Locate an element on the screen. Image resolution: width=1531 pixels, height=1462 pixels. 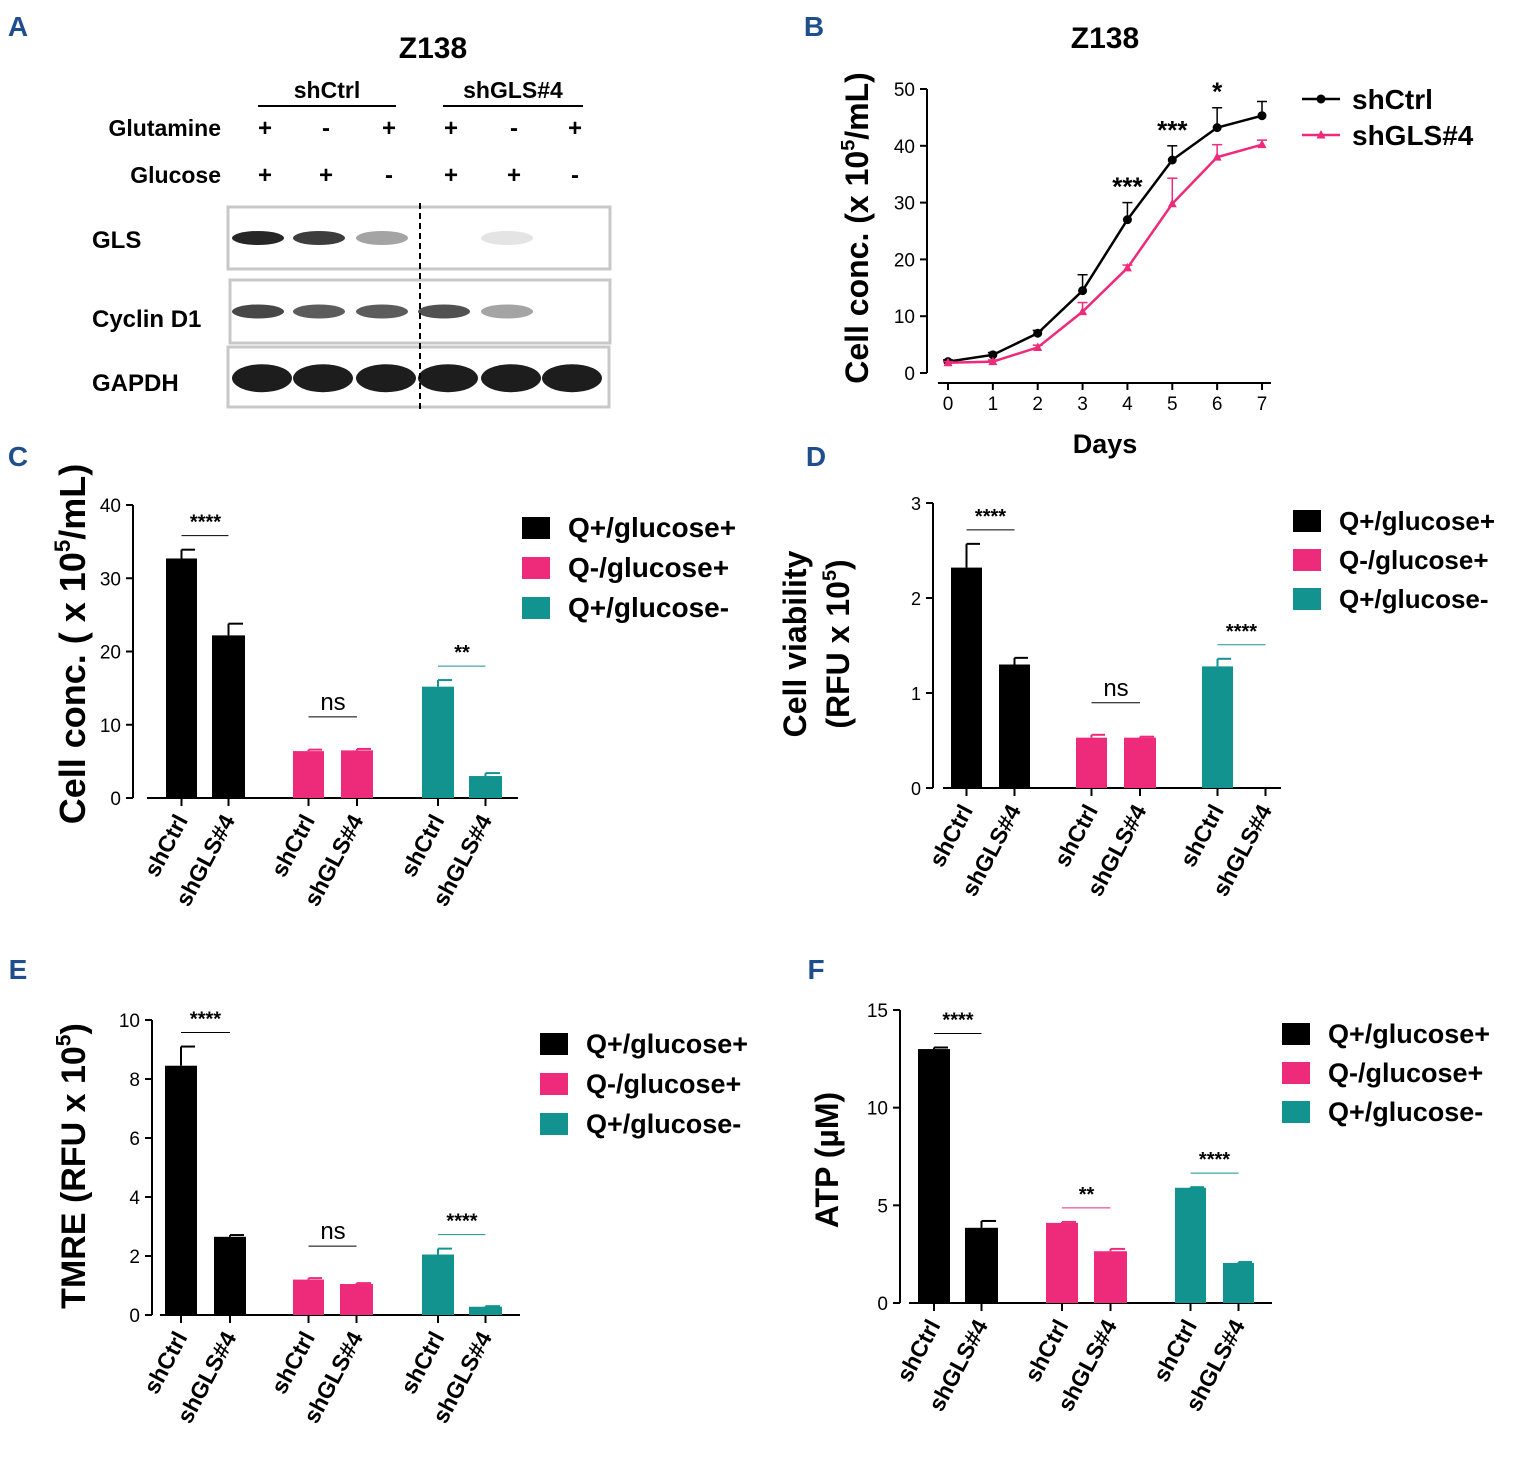
y-axis-label-tail: /mL) is located at coordinates (857, 106).